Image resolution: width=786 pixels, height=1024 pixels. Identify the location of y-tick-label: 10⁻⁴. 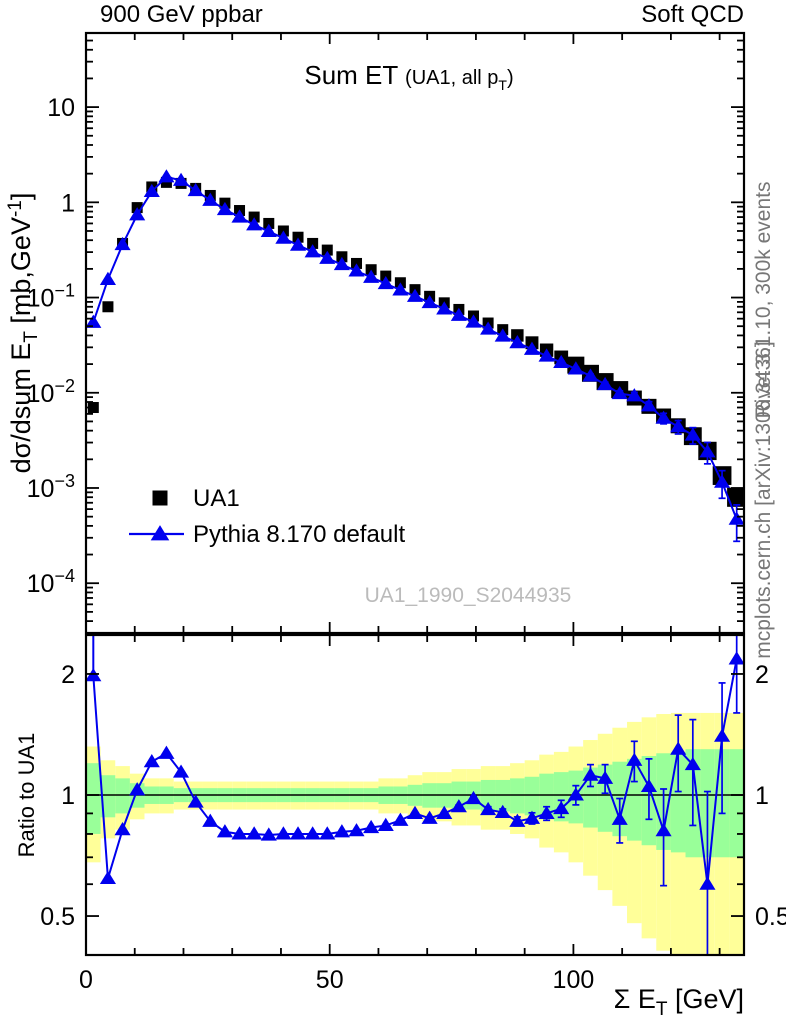
(51, 582).